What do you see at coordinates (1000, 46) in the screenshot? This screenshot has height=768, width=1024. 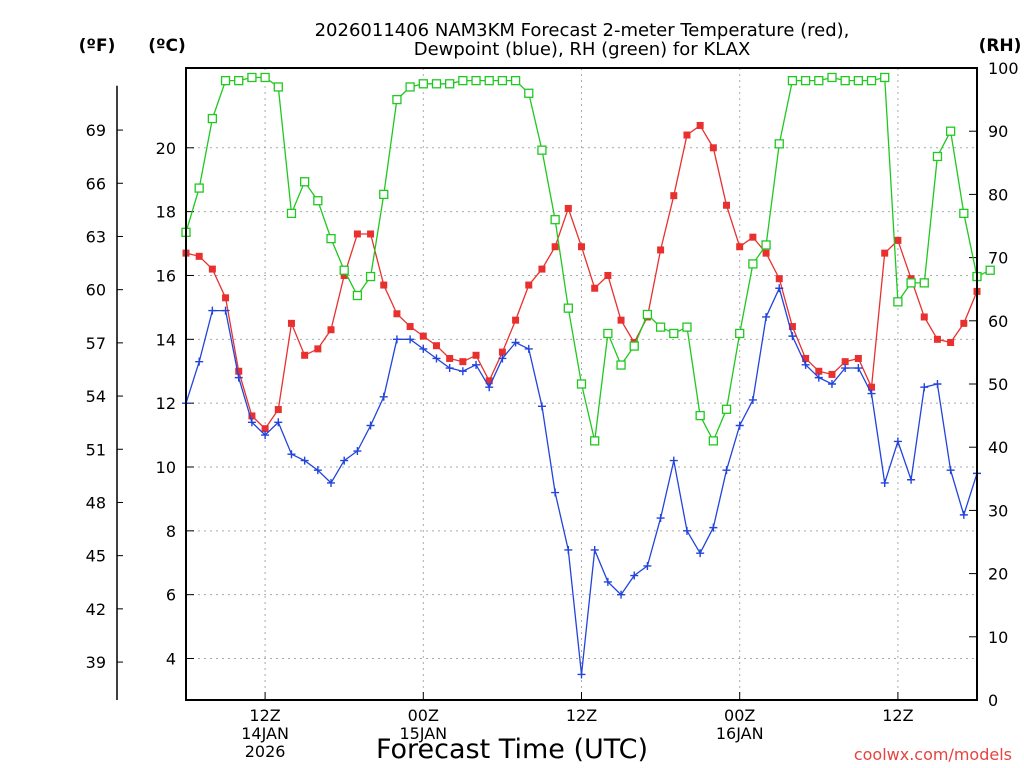 I see `rh-unit-label: (RH)` at bounding box center [1000, 46].